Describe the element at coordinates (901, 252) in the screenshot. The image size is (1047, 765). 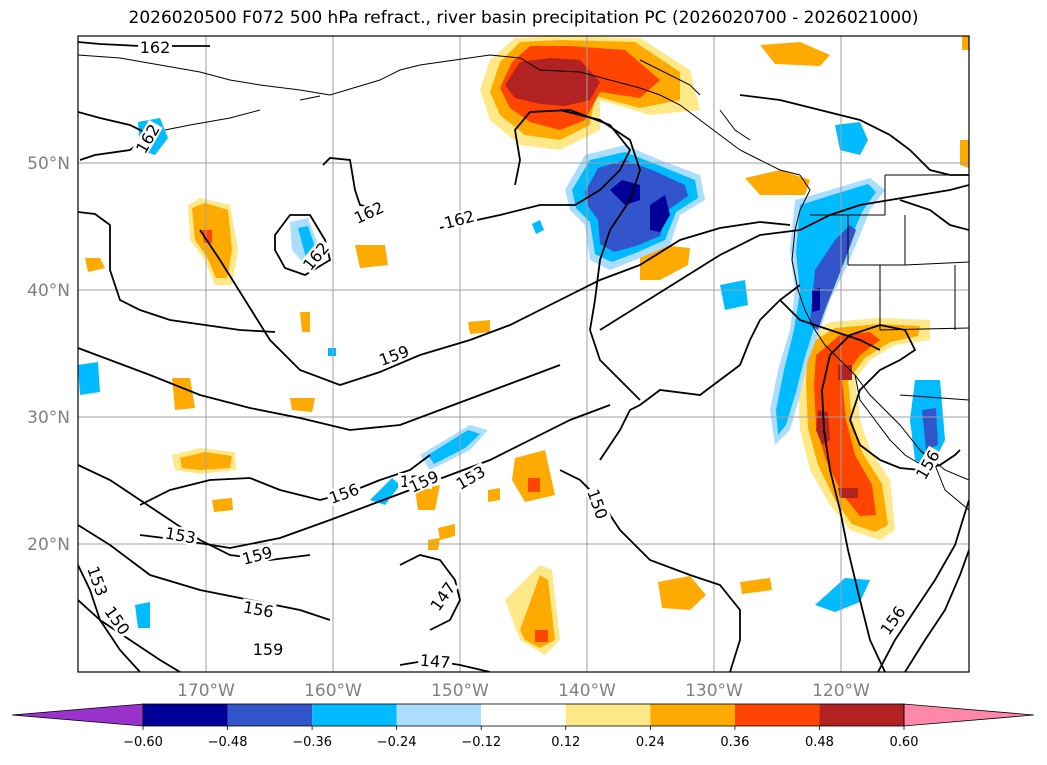
I see `coast-states` at that location.